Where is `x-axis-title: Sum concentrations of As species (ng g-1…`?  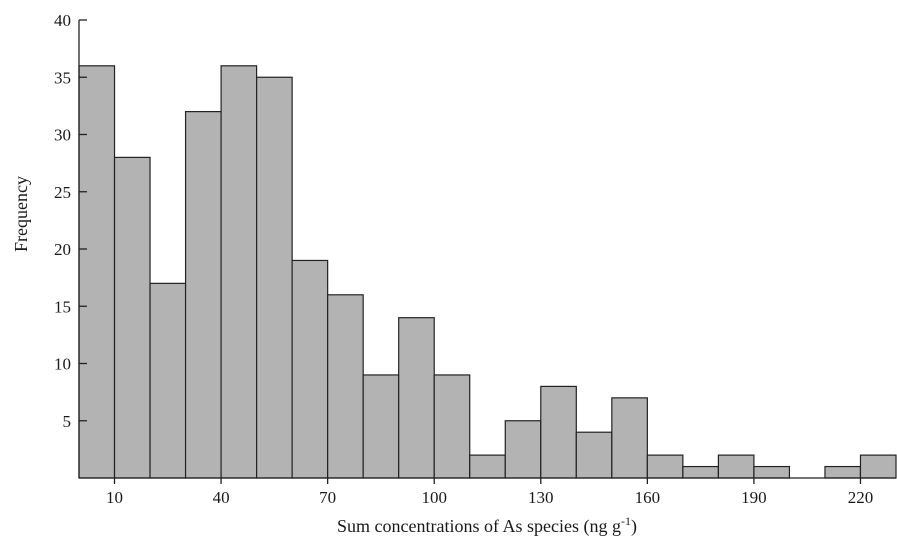 x-axis-title: Sum concentrations of As species (ng g-1… is located at coordinates (487, 525).